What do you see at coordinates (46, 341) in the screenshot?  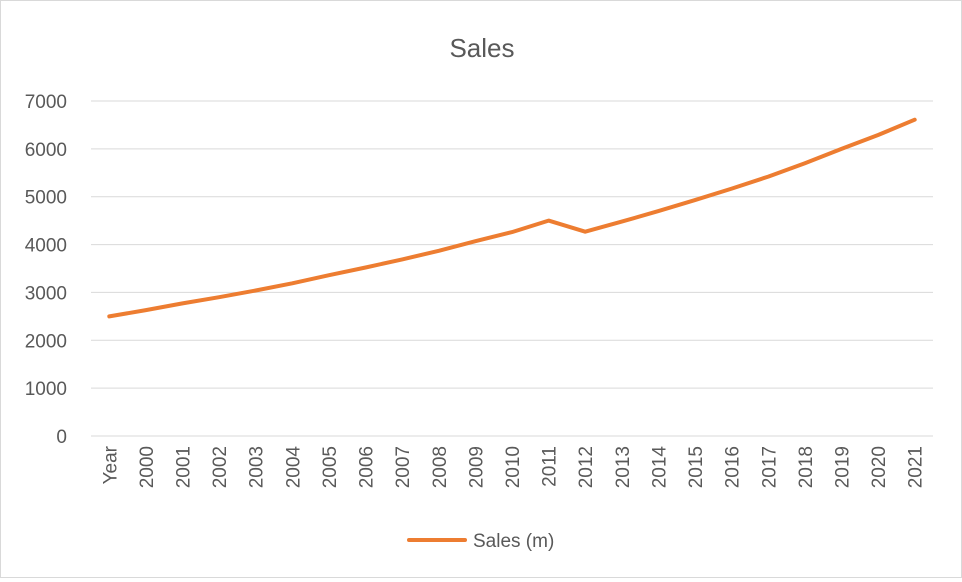 I see `y-tick-label: 2000` at bounding box center [46, 341].